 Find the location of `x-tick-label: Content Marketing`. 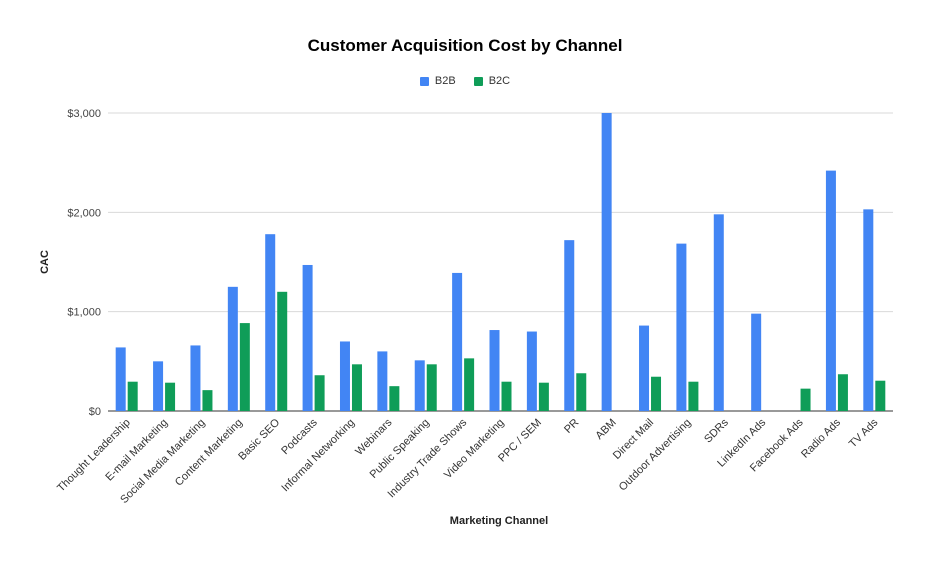

x-tick-label: Content Marketing is located at coordinates (209, 453).